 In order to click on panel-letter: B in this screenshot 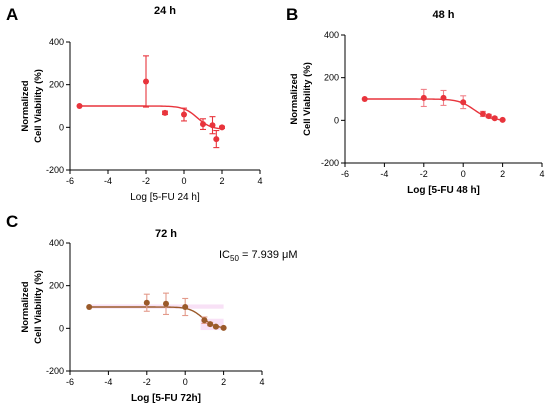, I will do `click(292, 14)`.